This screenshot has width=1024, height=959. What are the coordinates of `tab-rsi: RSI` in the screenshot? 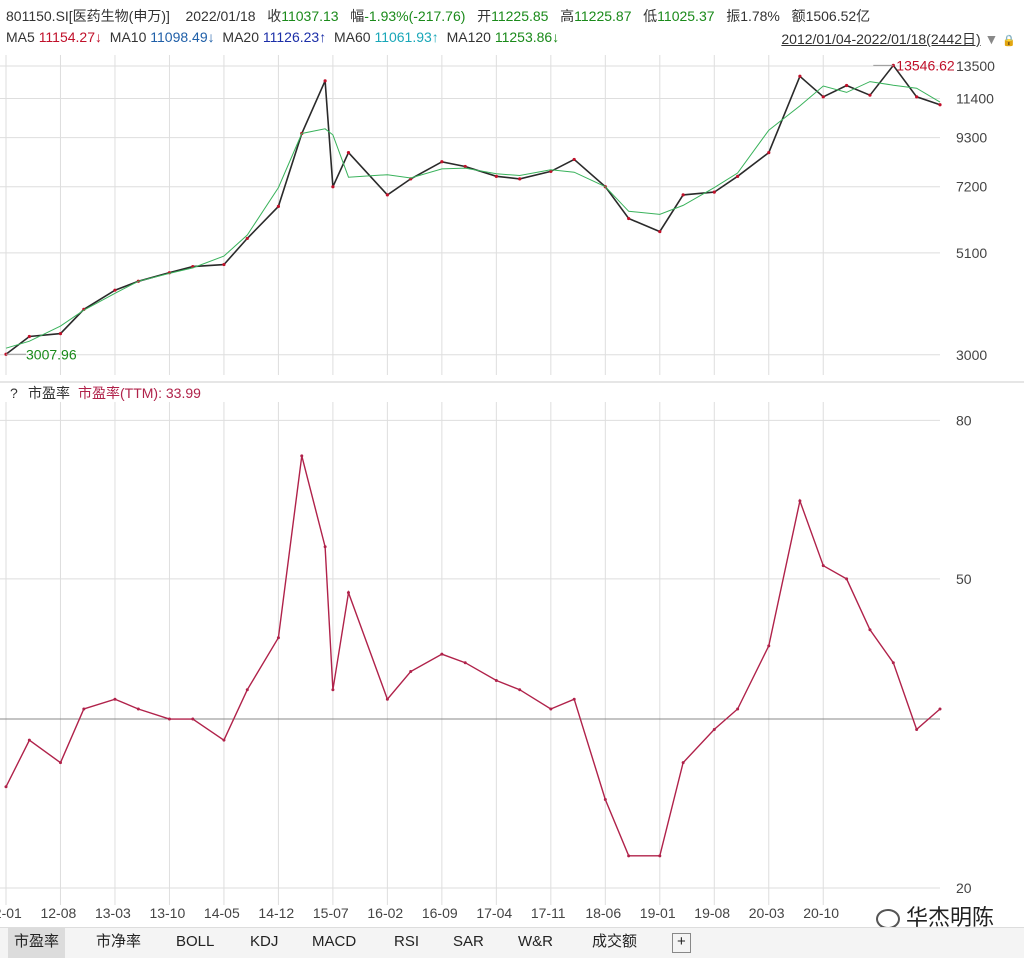 It's located at (407, 941).